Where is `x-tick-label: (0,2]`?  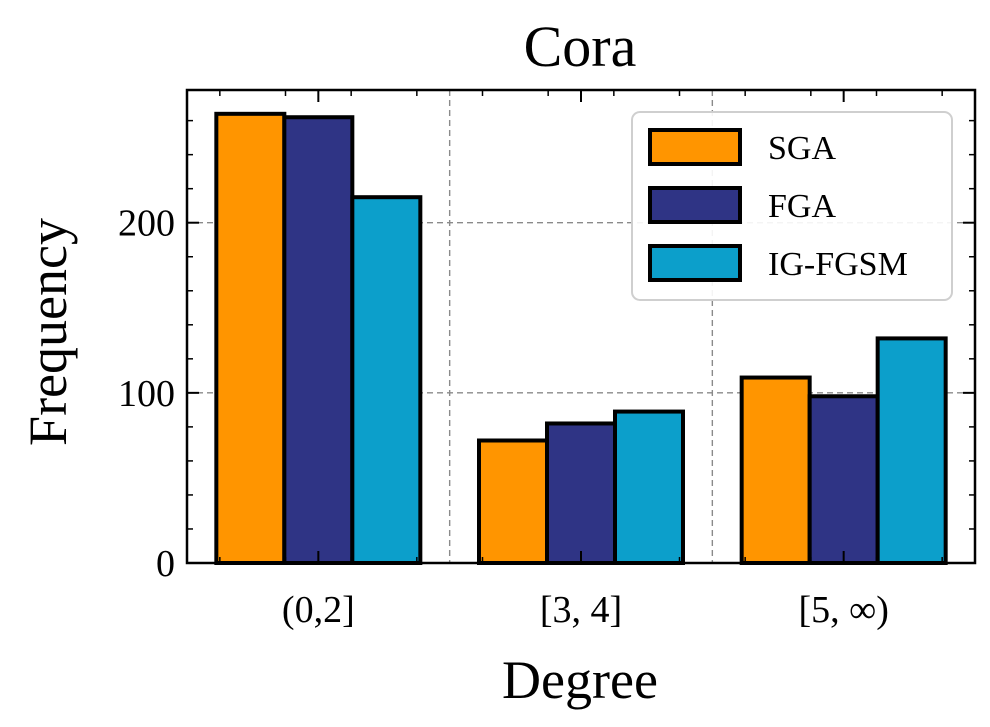
x-tick-label: (0,2] is located at coordinates (318, 610).